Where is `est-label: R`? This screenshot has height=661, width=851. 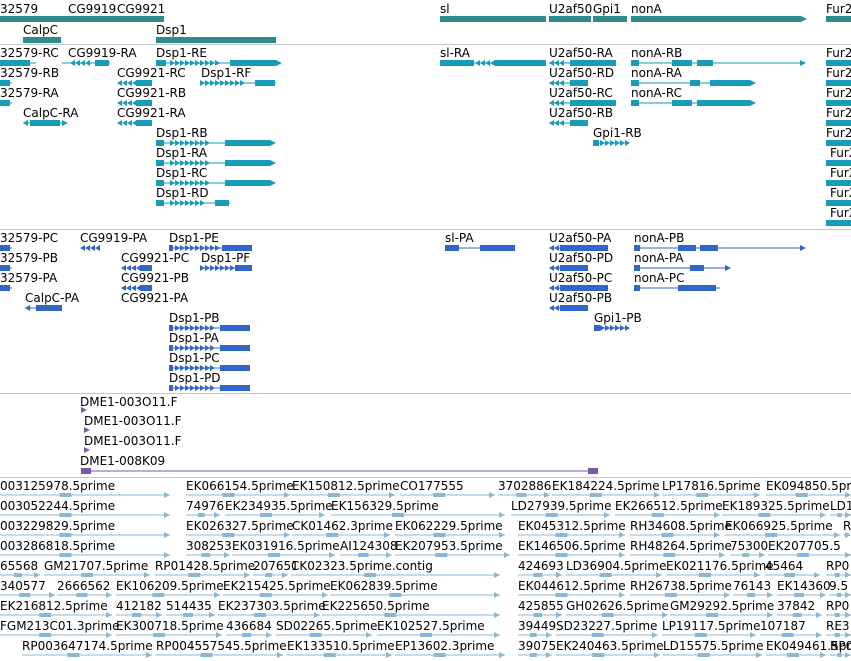
est-label: R is located at coordinates (847, 526).